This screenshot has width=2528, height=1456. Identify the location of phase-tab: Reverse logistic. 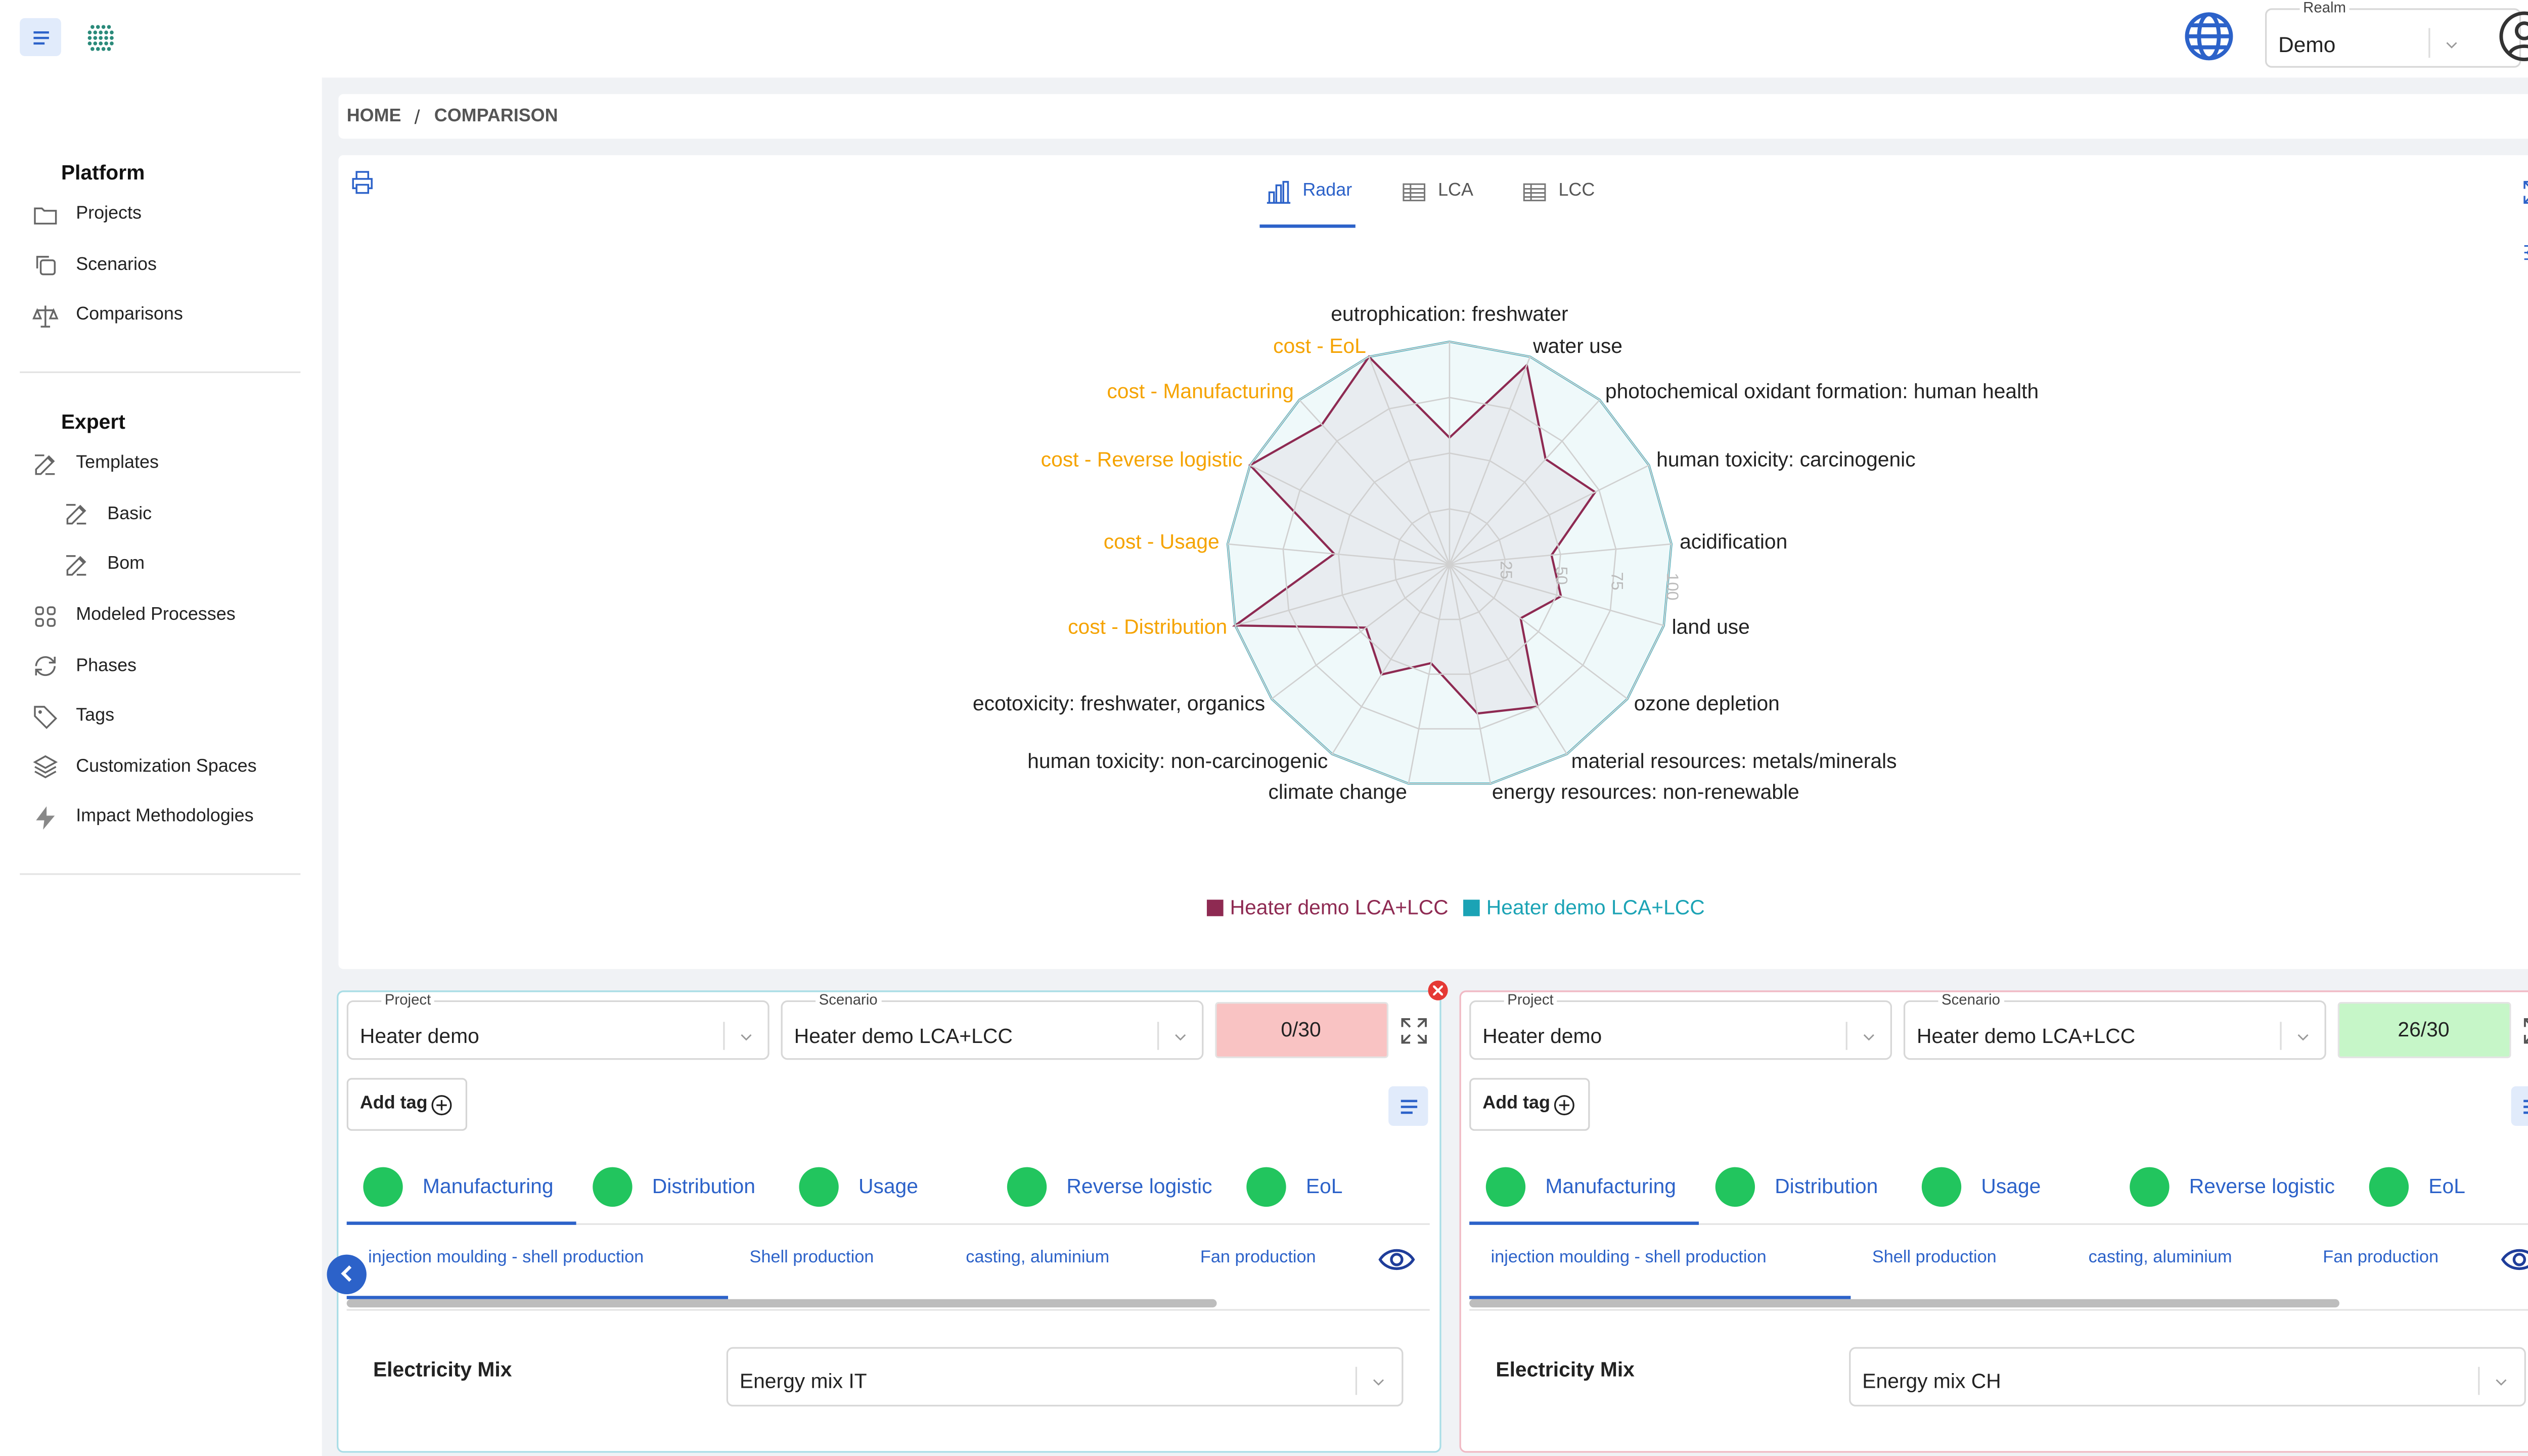
(1139, 1186).